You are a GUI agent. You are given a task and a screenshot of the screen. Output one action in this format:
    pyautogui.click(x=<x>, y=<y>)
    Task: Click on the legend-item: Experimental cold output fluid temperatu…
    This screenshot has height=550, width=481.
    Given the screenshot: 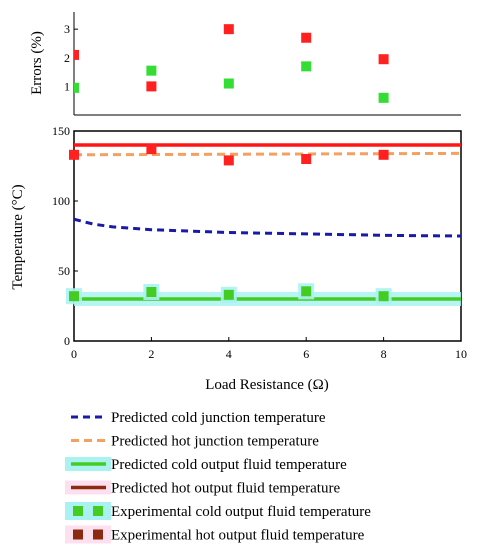 What is the action you would take?
    pyautogui.click(x=218, y=511)
    